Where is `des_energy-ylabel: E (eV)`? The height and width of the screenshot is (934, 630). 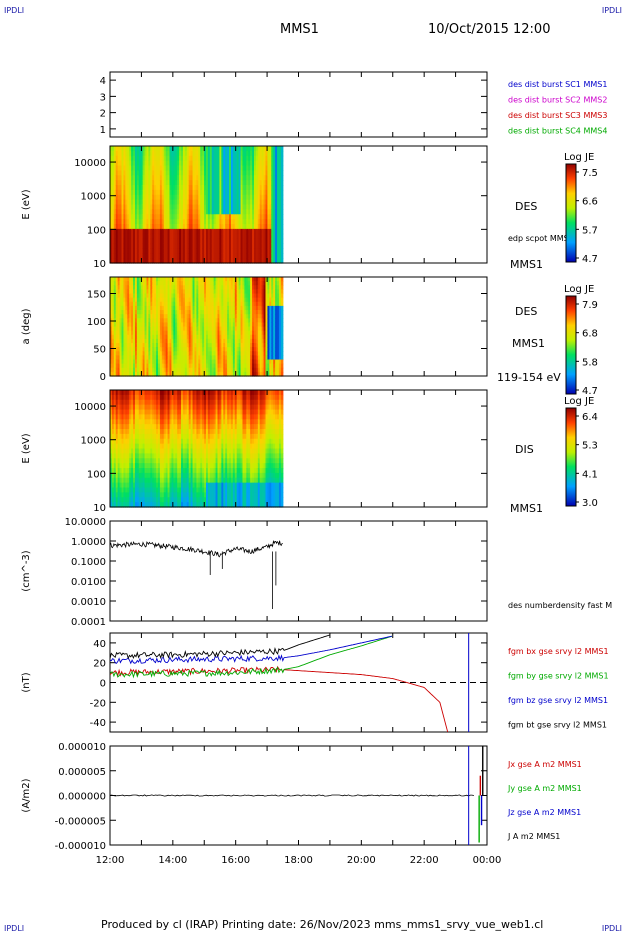 des_energy-ylabel: E (eV) is located at coordinates (26, 204).